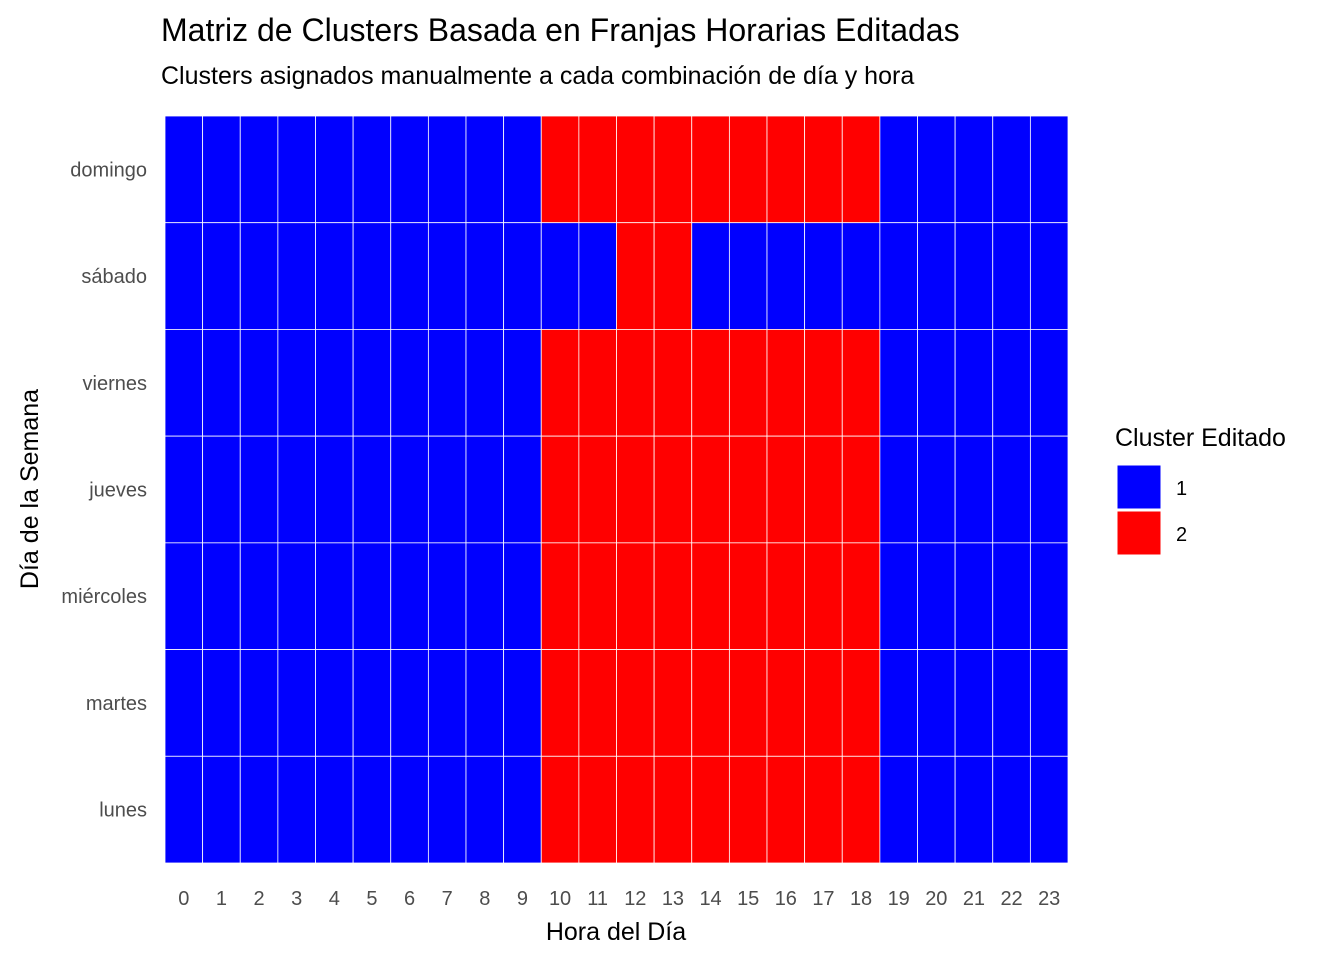 This screenshot has height=960, width=1344. Describe the element at coordinates (221, 899) in the screenshot. I see `x-tick-label: 1` at that location.